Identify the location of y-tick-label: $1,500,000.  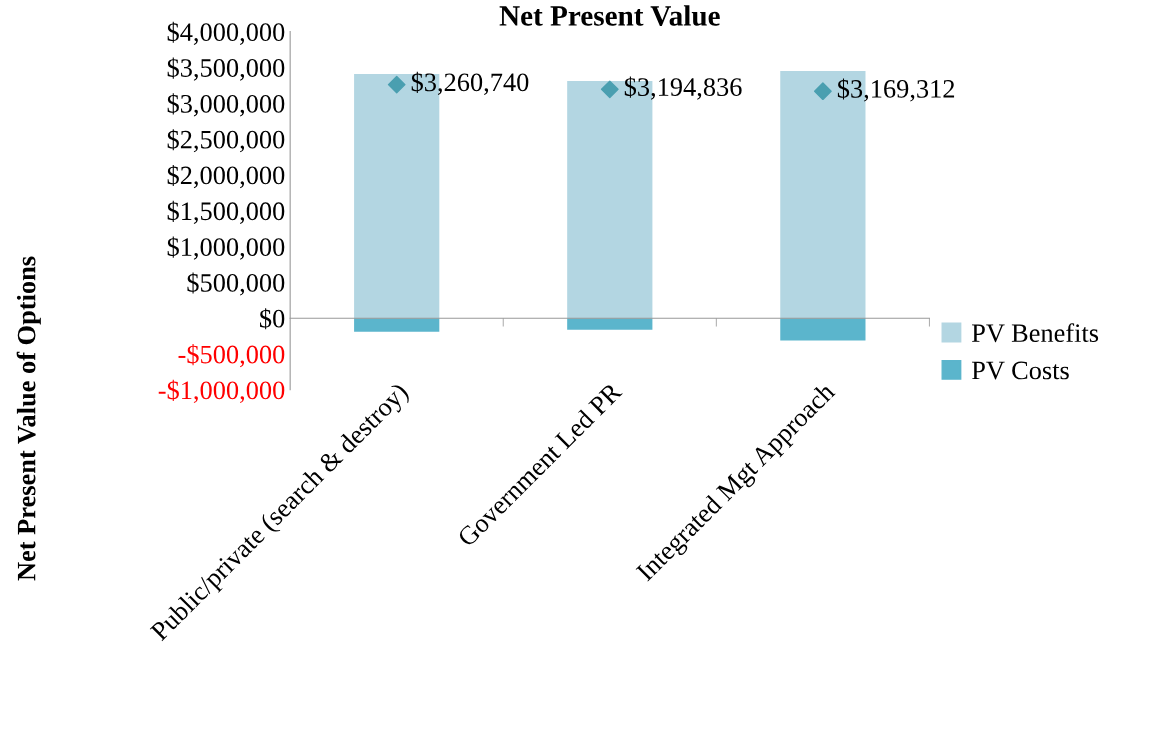
(226, 212).